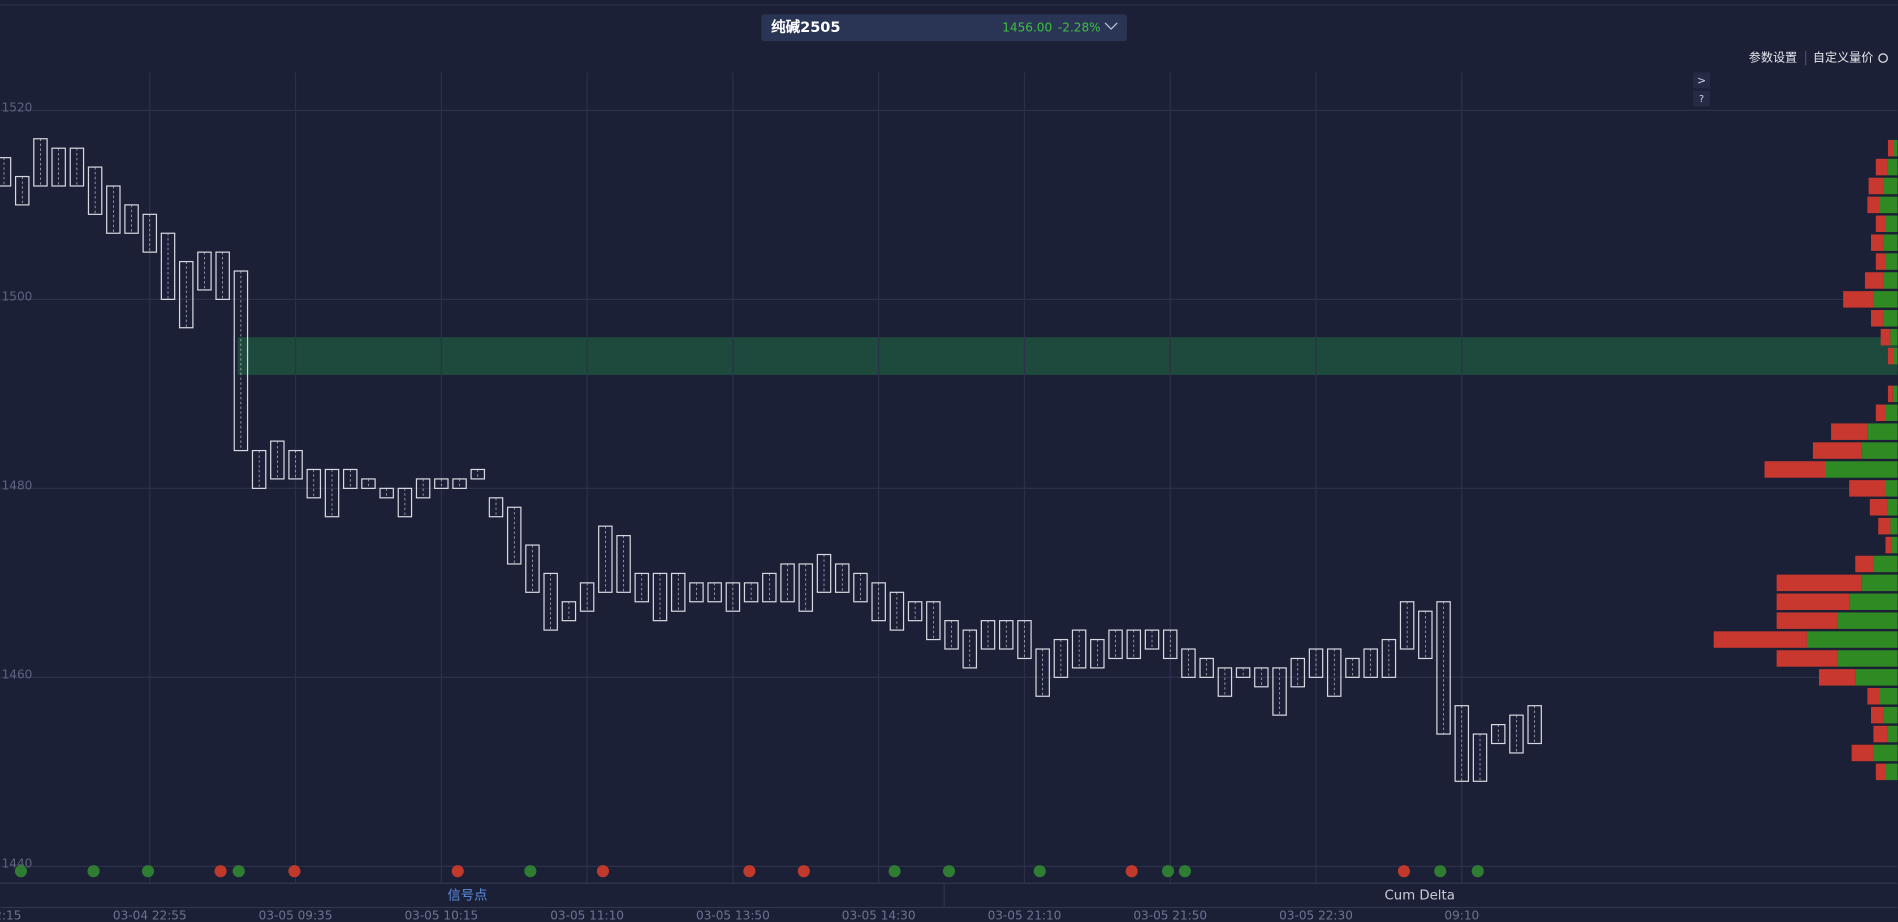  Describe the element at coordinates (17, 485) in the screenshot. I see `y-tick-label: 1480` at that location.